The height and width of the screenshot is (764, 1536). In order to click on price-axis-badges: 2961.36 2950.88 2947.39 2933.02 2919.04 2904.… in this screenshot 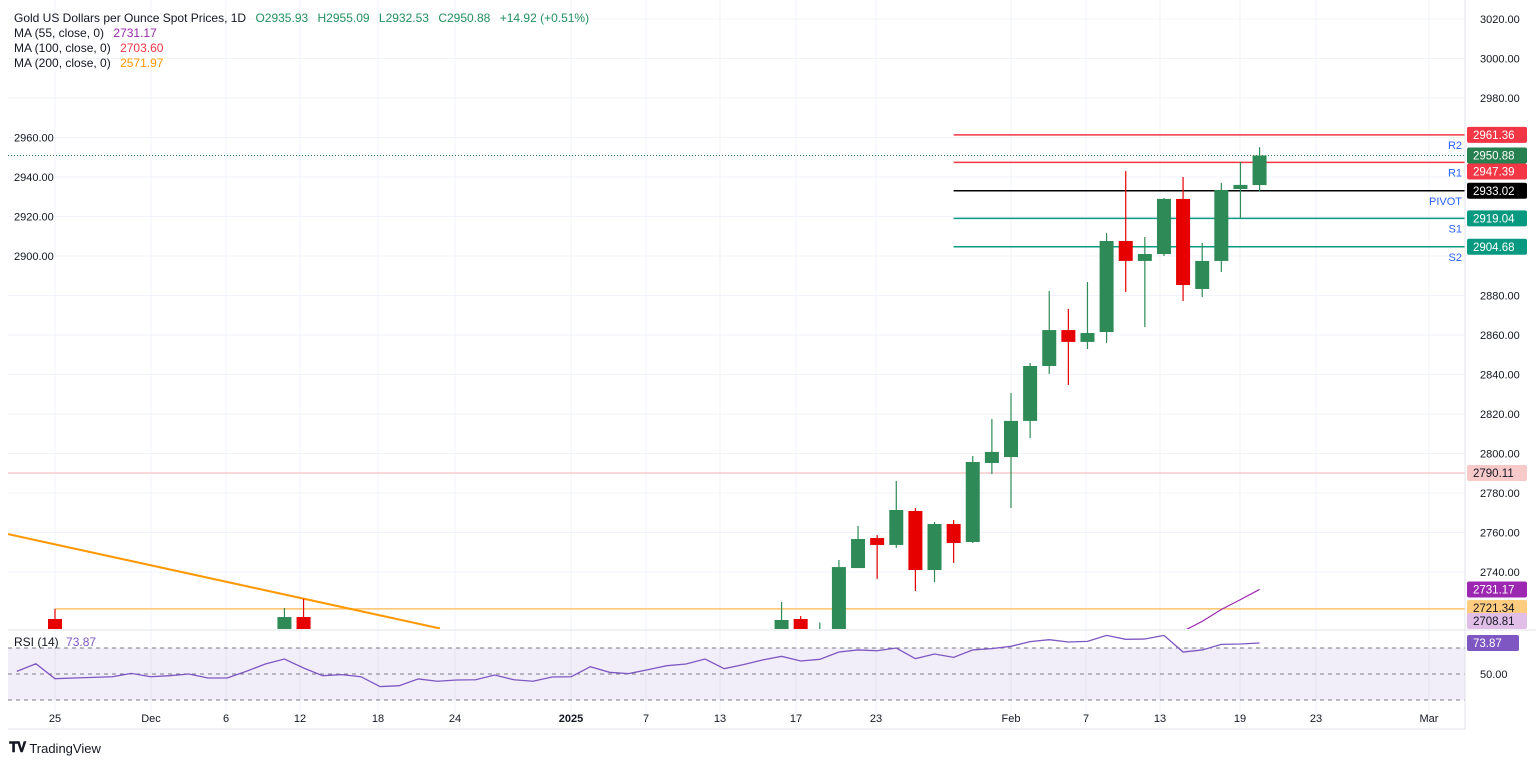, I will do `click(1497, 377)`.